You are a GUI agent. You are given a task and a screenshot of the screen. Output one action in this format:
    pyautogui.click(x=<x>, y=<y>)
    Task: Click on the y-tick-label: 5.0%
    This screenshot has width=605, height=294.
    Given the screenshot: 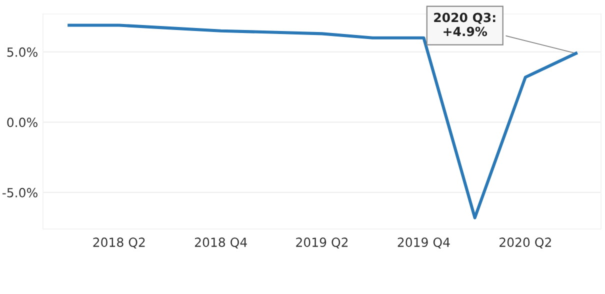 What is the action you would take?
    pyautogui.click(x=22, y=52)
    